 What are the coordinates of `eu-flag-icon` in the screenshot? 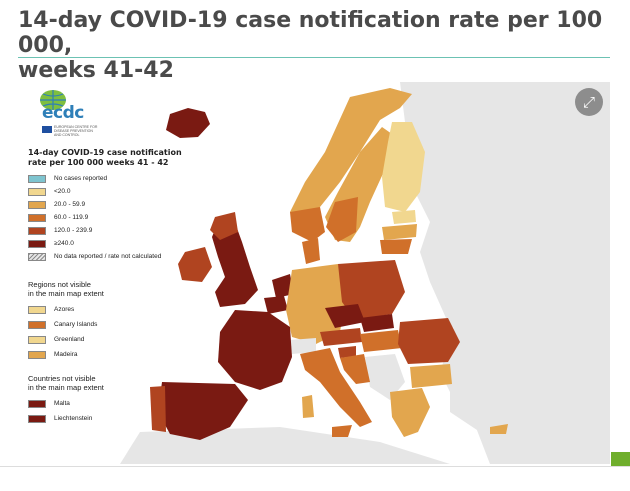 It's located at (47, 129).